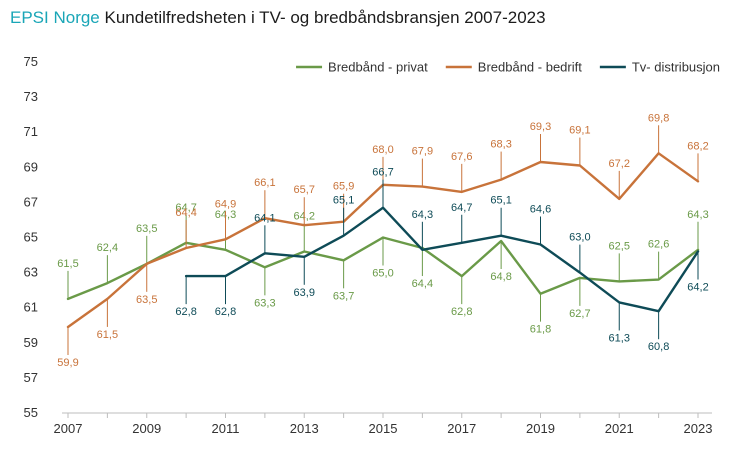  I want to click on y-tick-label: 67, so click(31, 201).